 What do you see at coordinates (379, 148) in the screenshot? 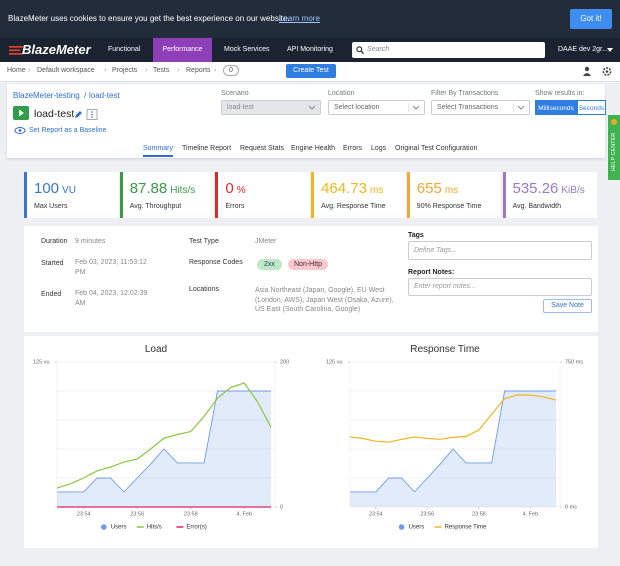
I see `report-tab: Logs` at bounding box center [379, 148].